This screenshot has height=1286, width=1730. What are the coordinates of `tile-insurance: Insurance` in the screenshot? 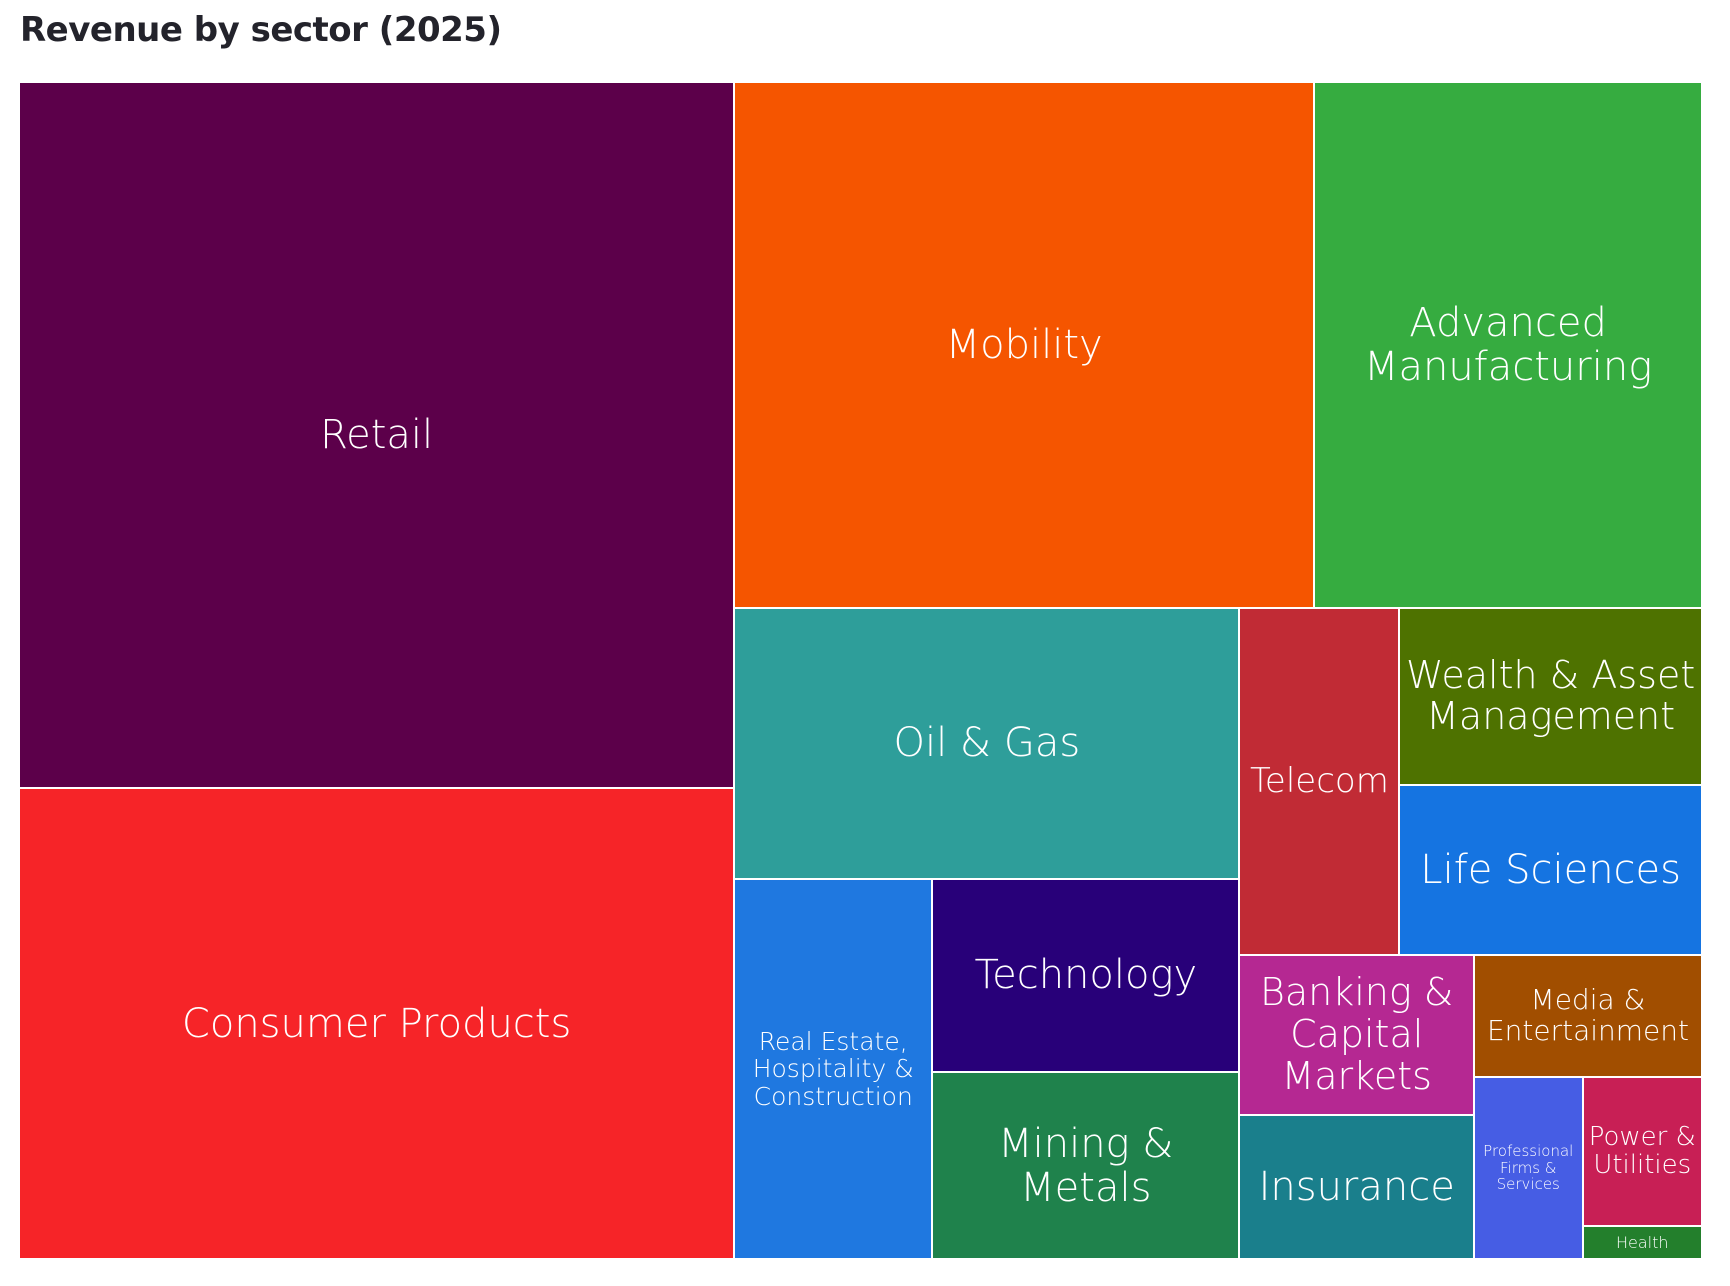 It's located at (1356, 1187).